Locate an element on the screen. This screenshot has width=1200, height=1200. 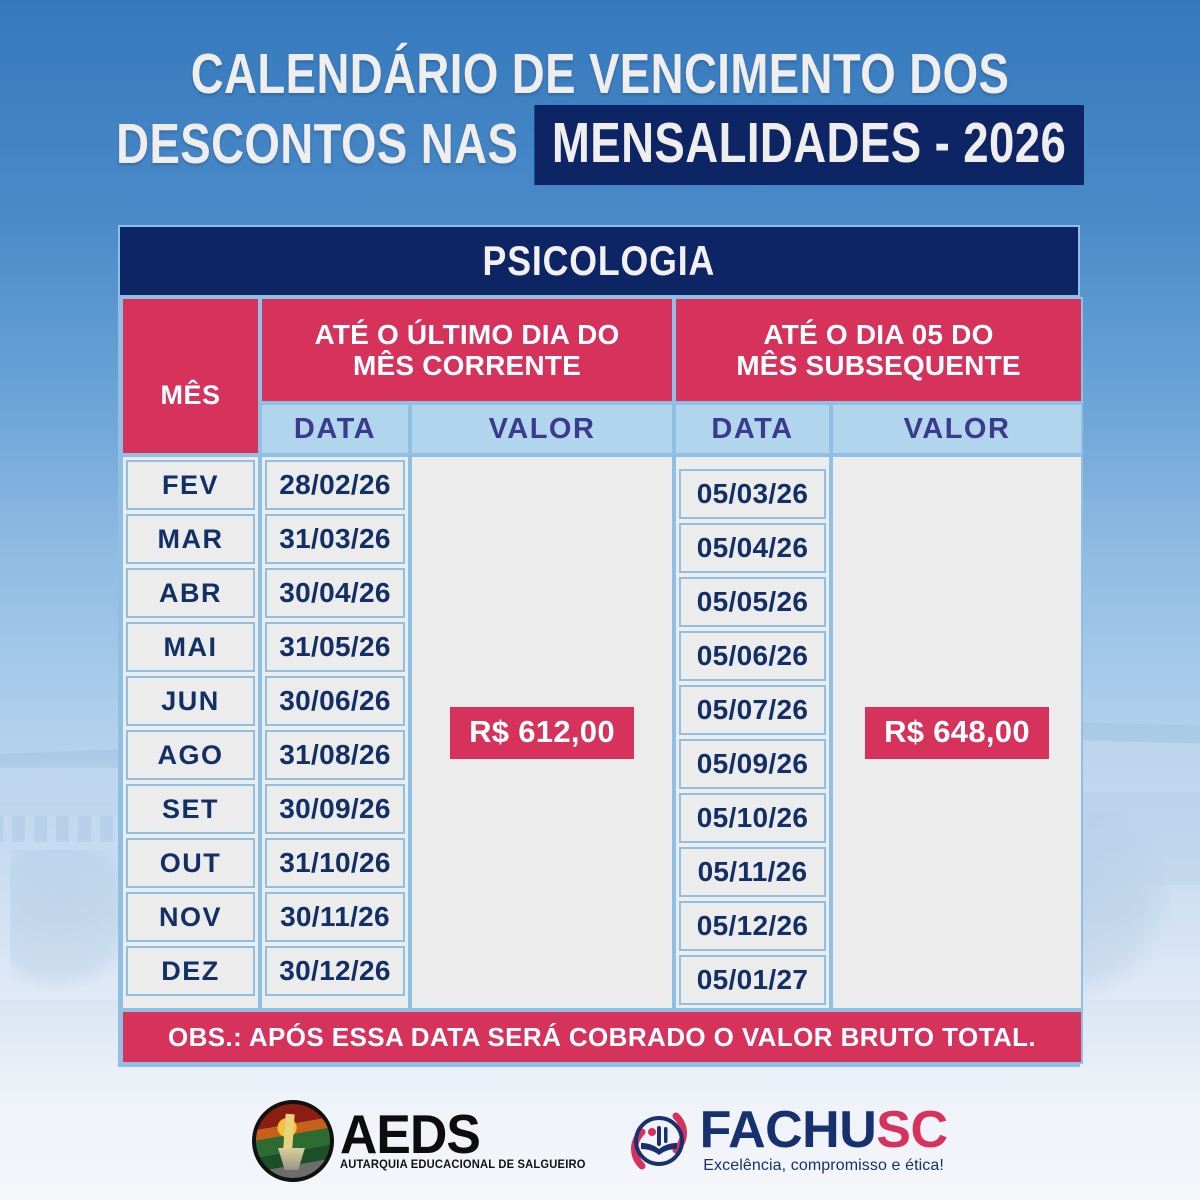
table-cell-date-current-text: 30/12/26 is located at coordinates (335, 970).